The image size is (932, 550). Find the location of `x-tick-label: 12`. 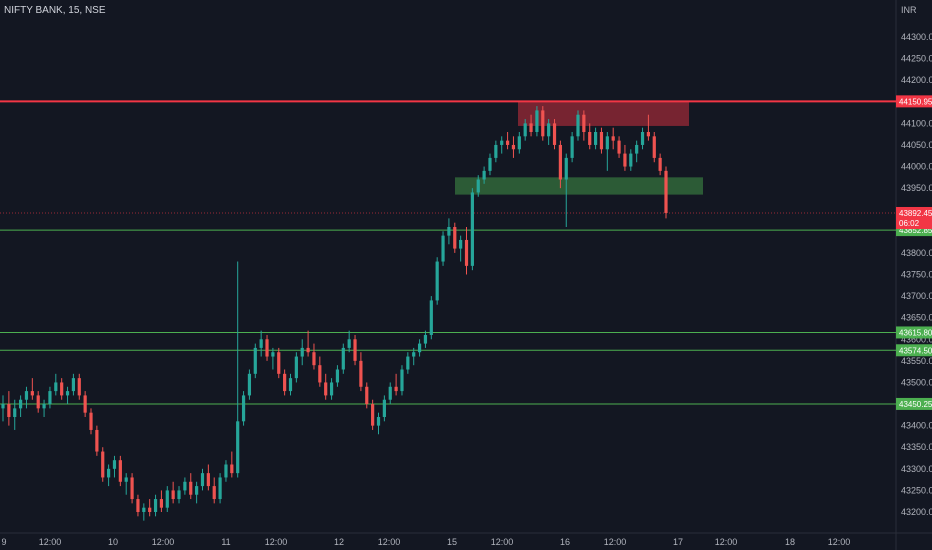

x-tick-label: 12 is located at coordinates (339, 542).